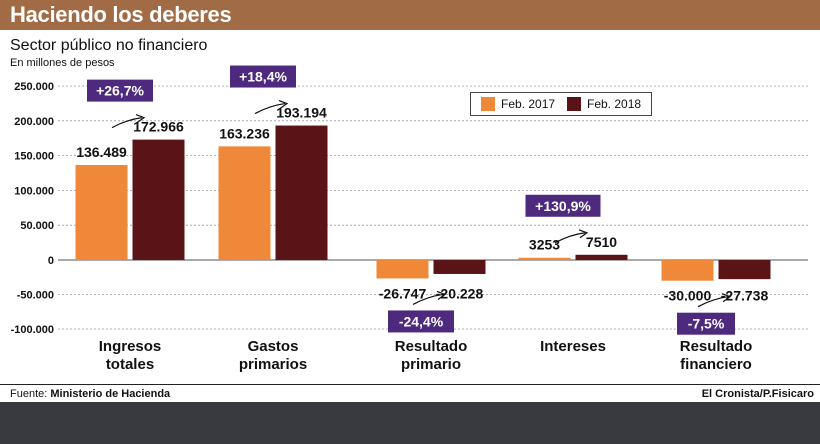 This screenshot has width=820, height=444. What do you see at coordinates (460, 293) in the screenshot?
I see `data-label: -20.228` at bounding box center [460, 293].